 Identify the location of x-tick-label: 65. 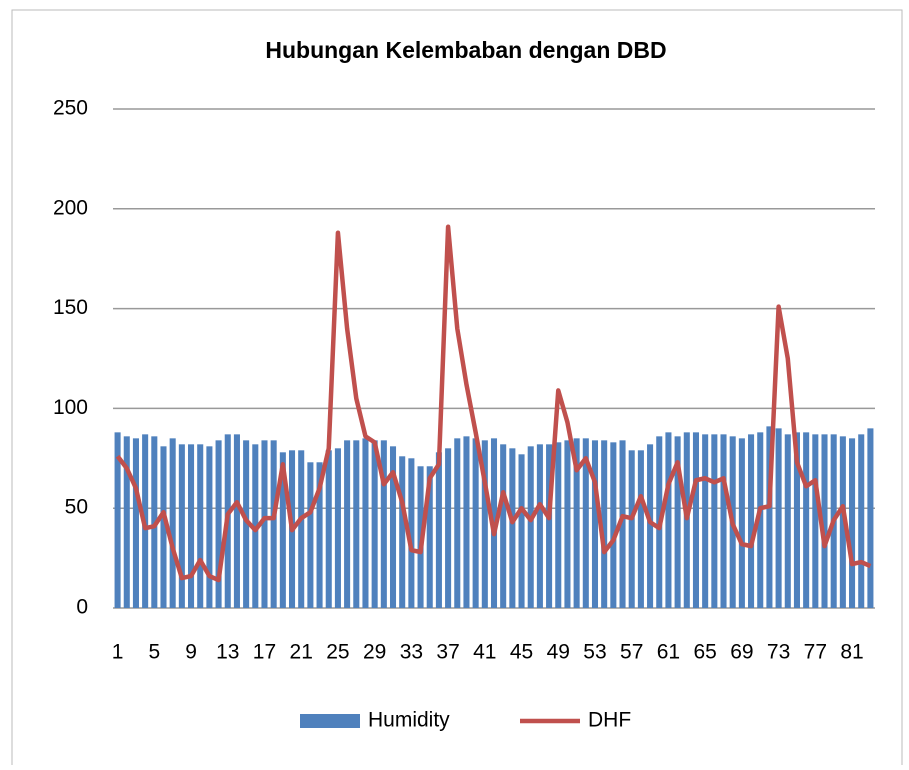
(704, 652).